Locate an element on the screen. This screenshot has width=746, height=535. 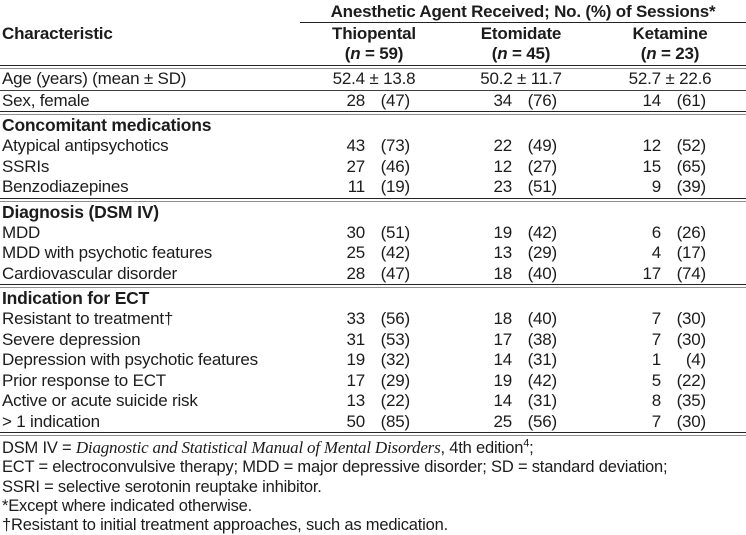
cell-value: 25 (42) is located at coordinates (374, 253).